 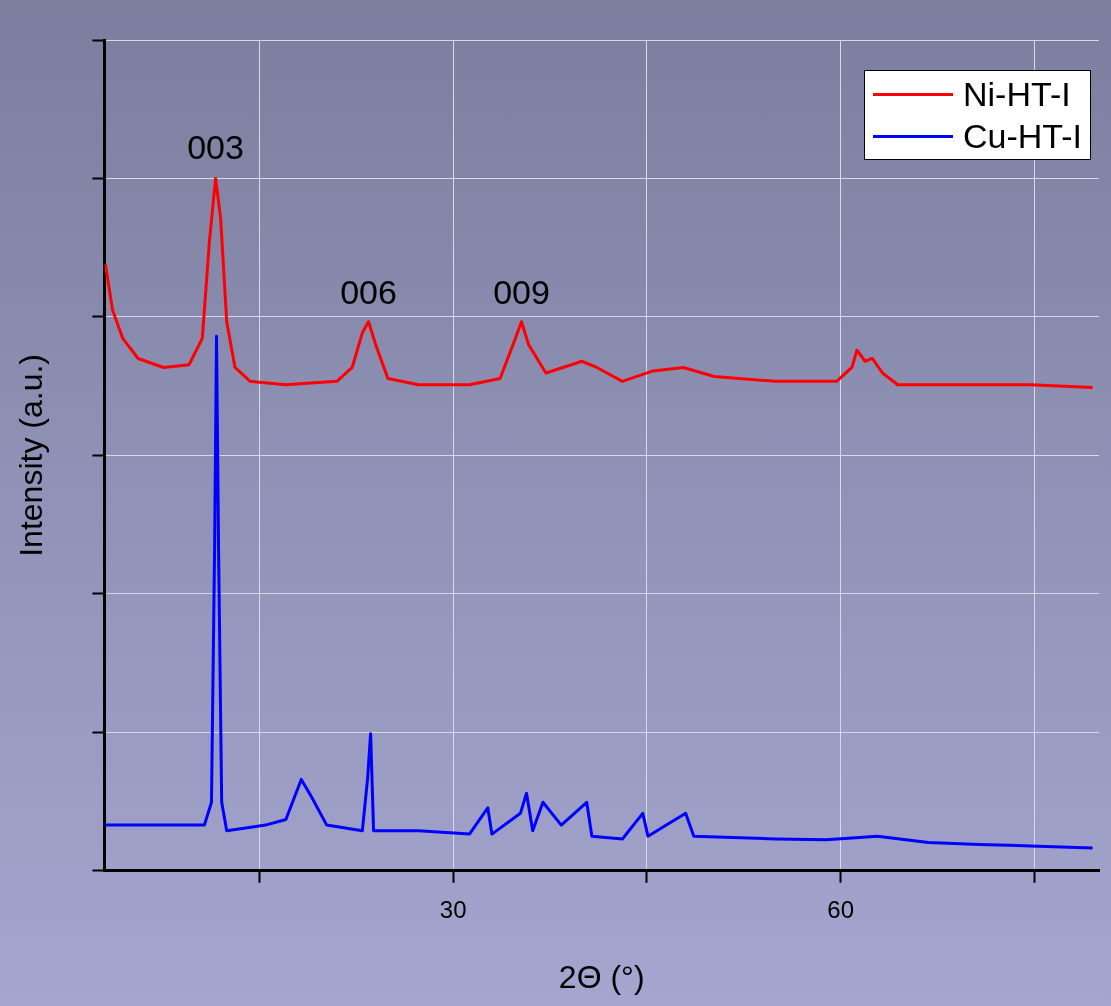 I want to click on x-tick-label: 60, so click(x=841, y=909).